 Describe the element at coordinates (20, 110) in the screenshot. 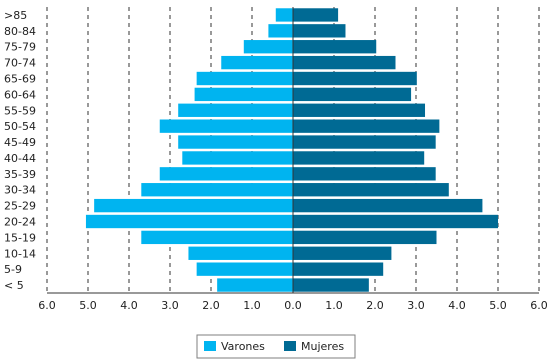

I see `category-label: 55-59` at that location.